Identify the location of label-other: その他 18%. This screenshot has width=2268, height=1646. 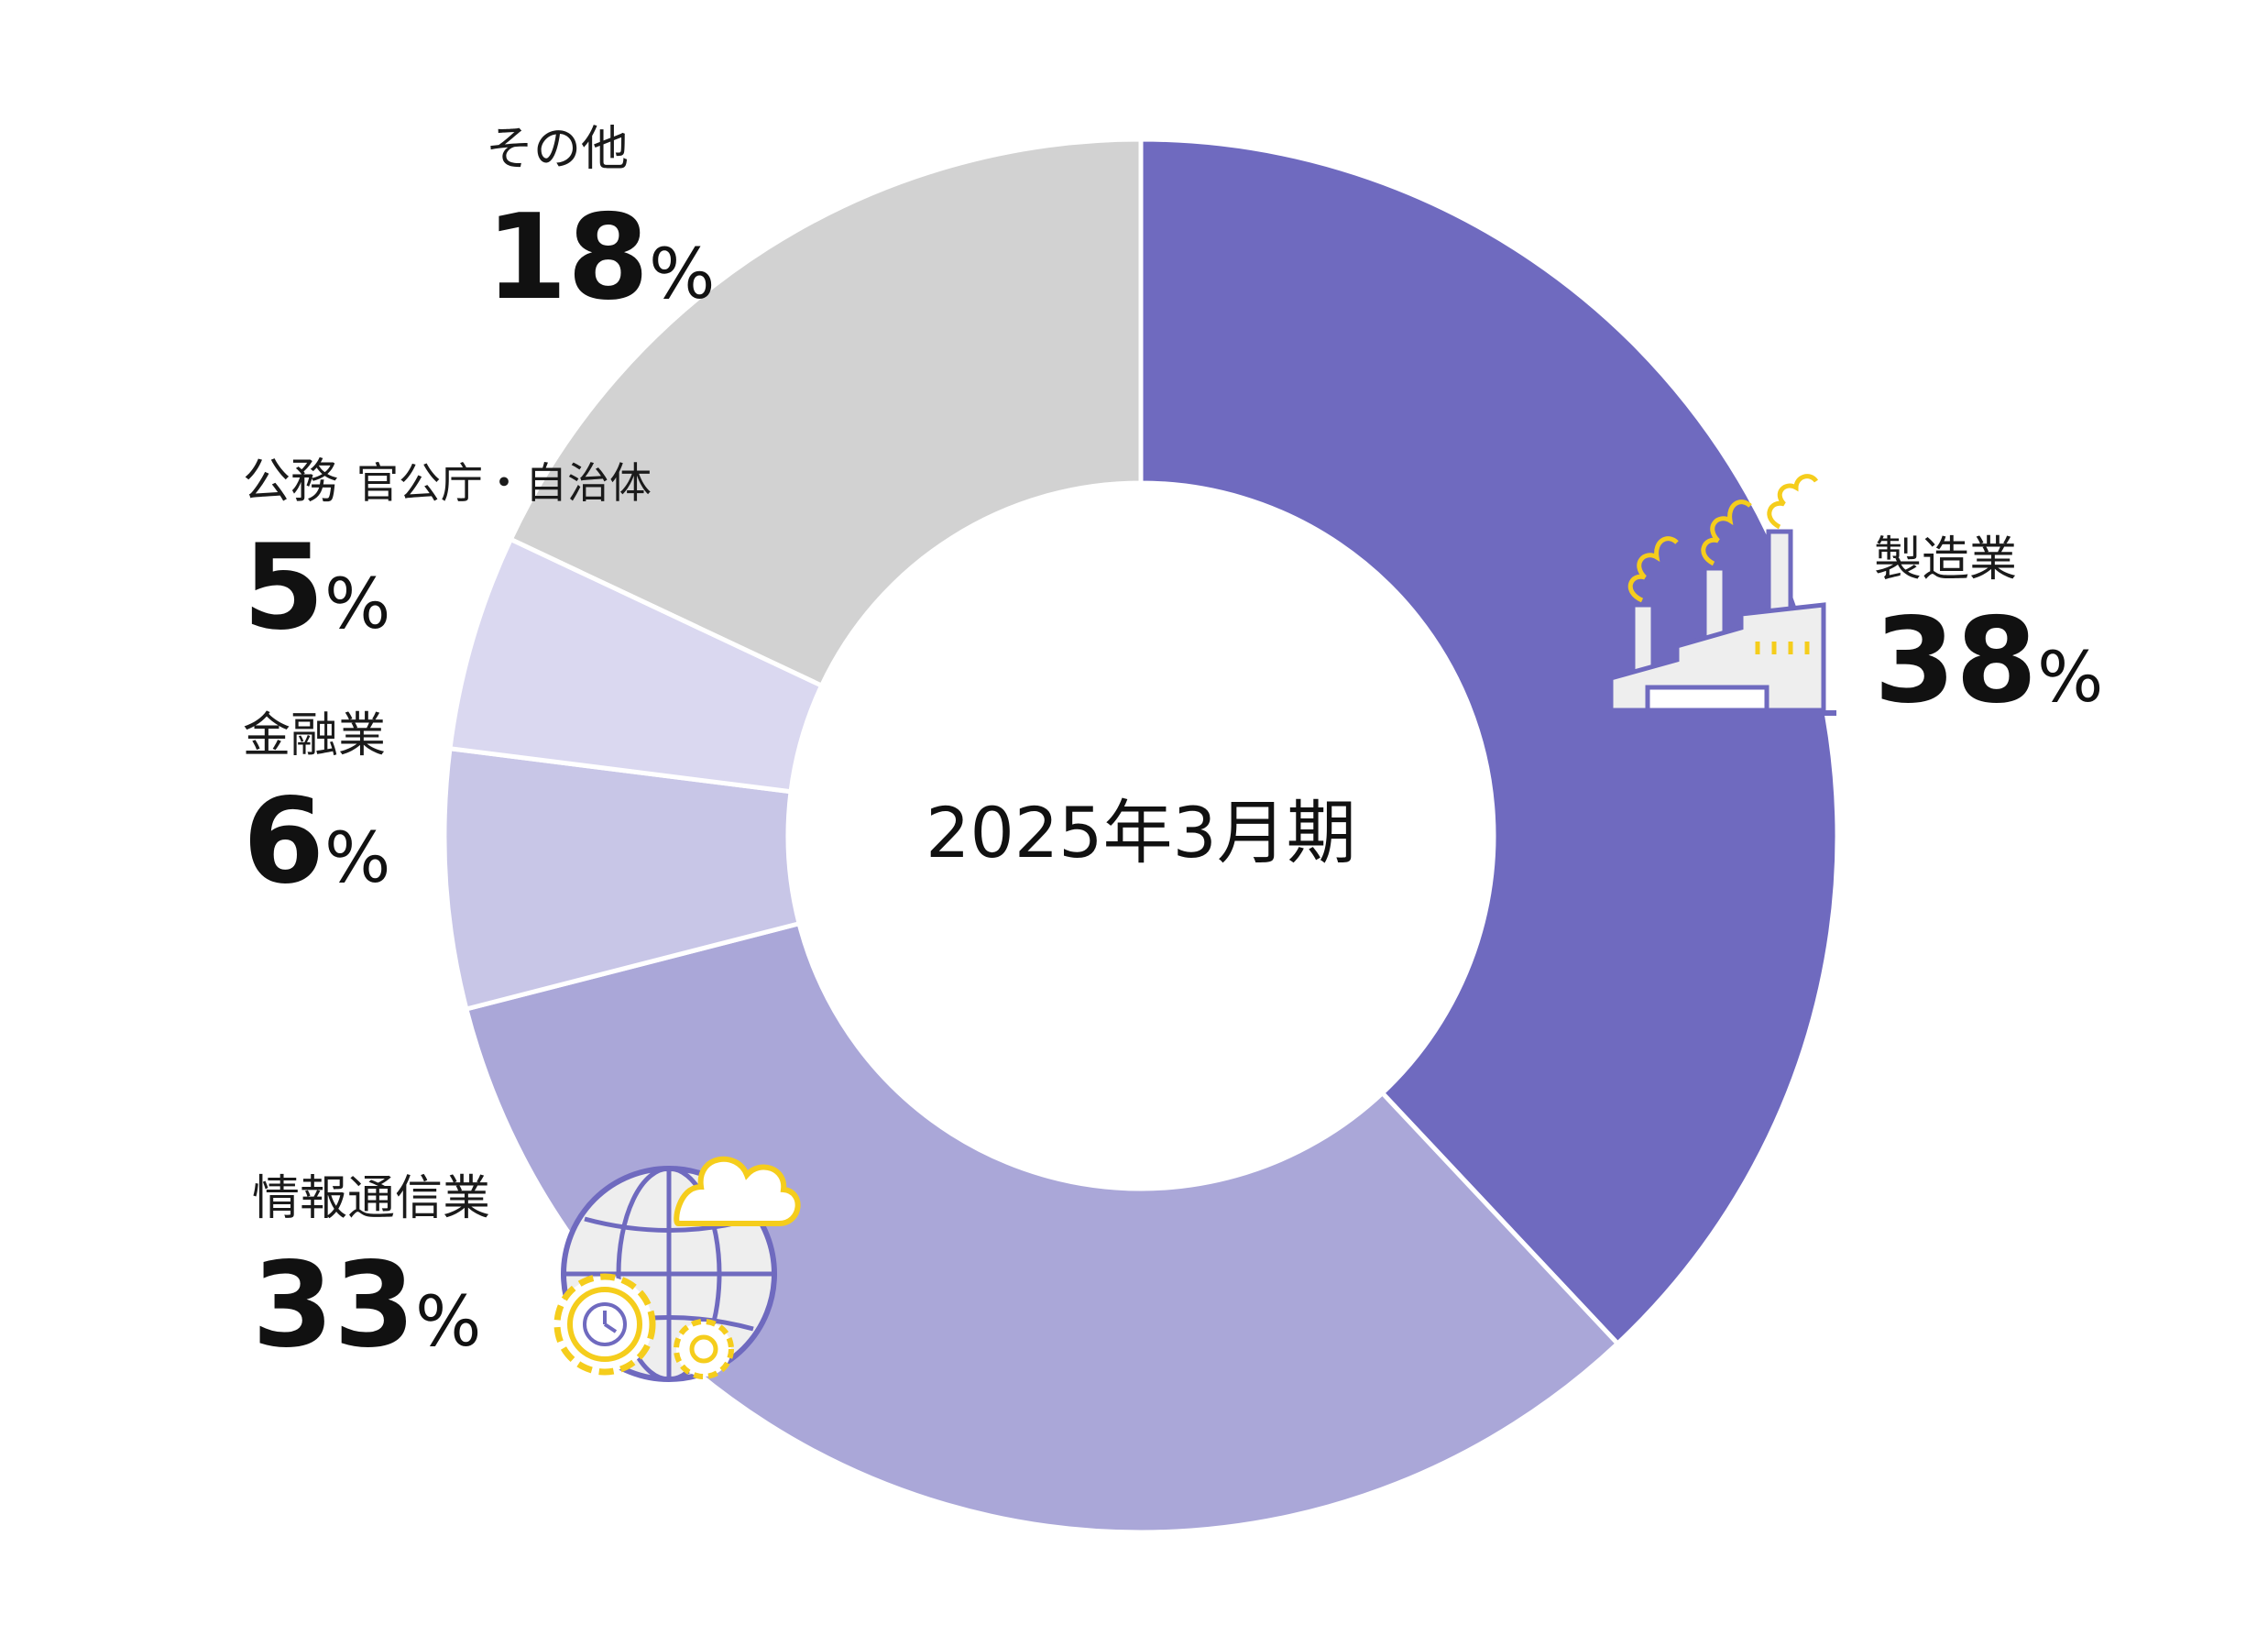
(600, 224).